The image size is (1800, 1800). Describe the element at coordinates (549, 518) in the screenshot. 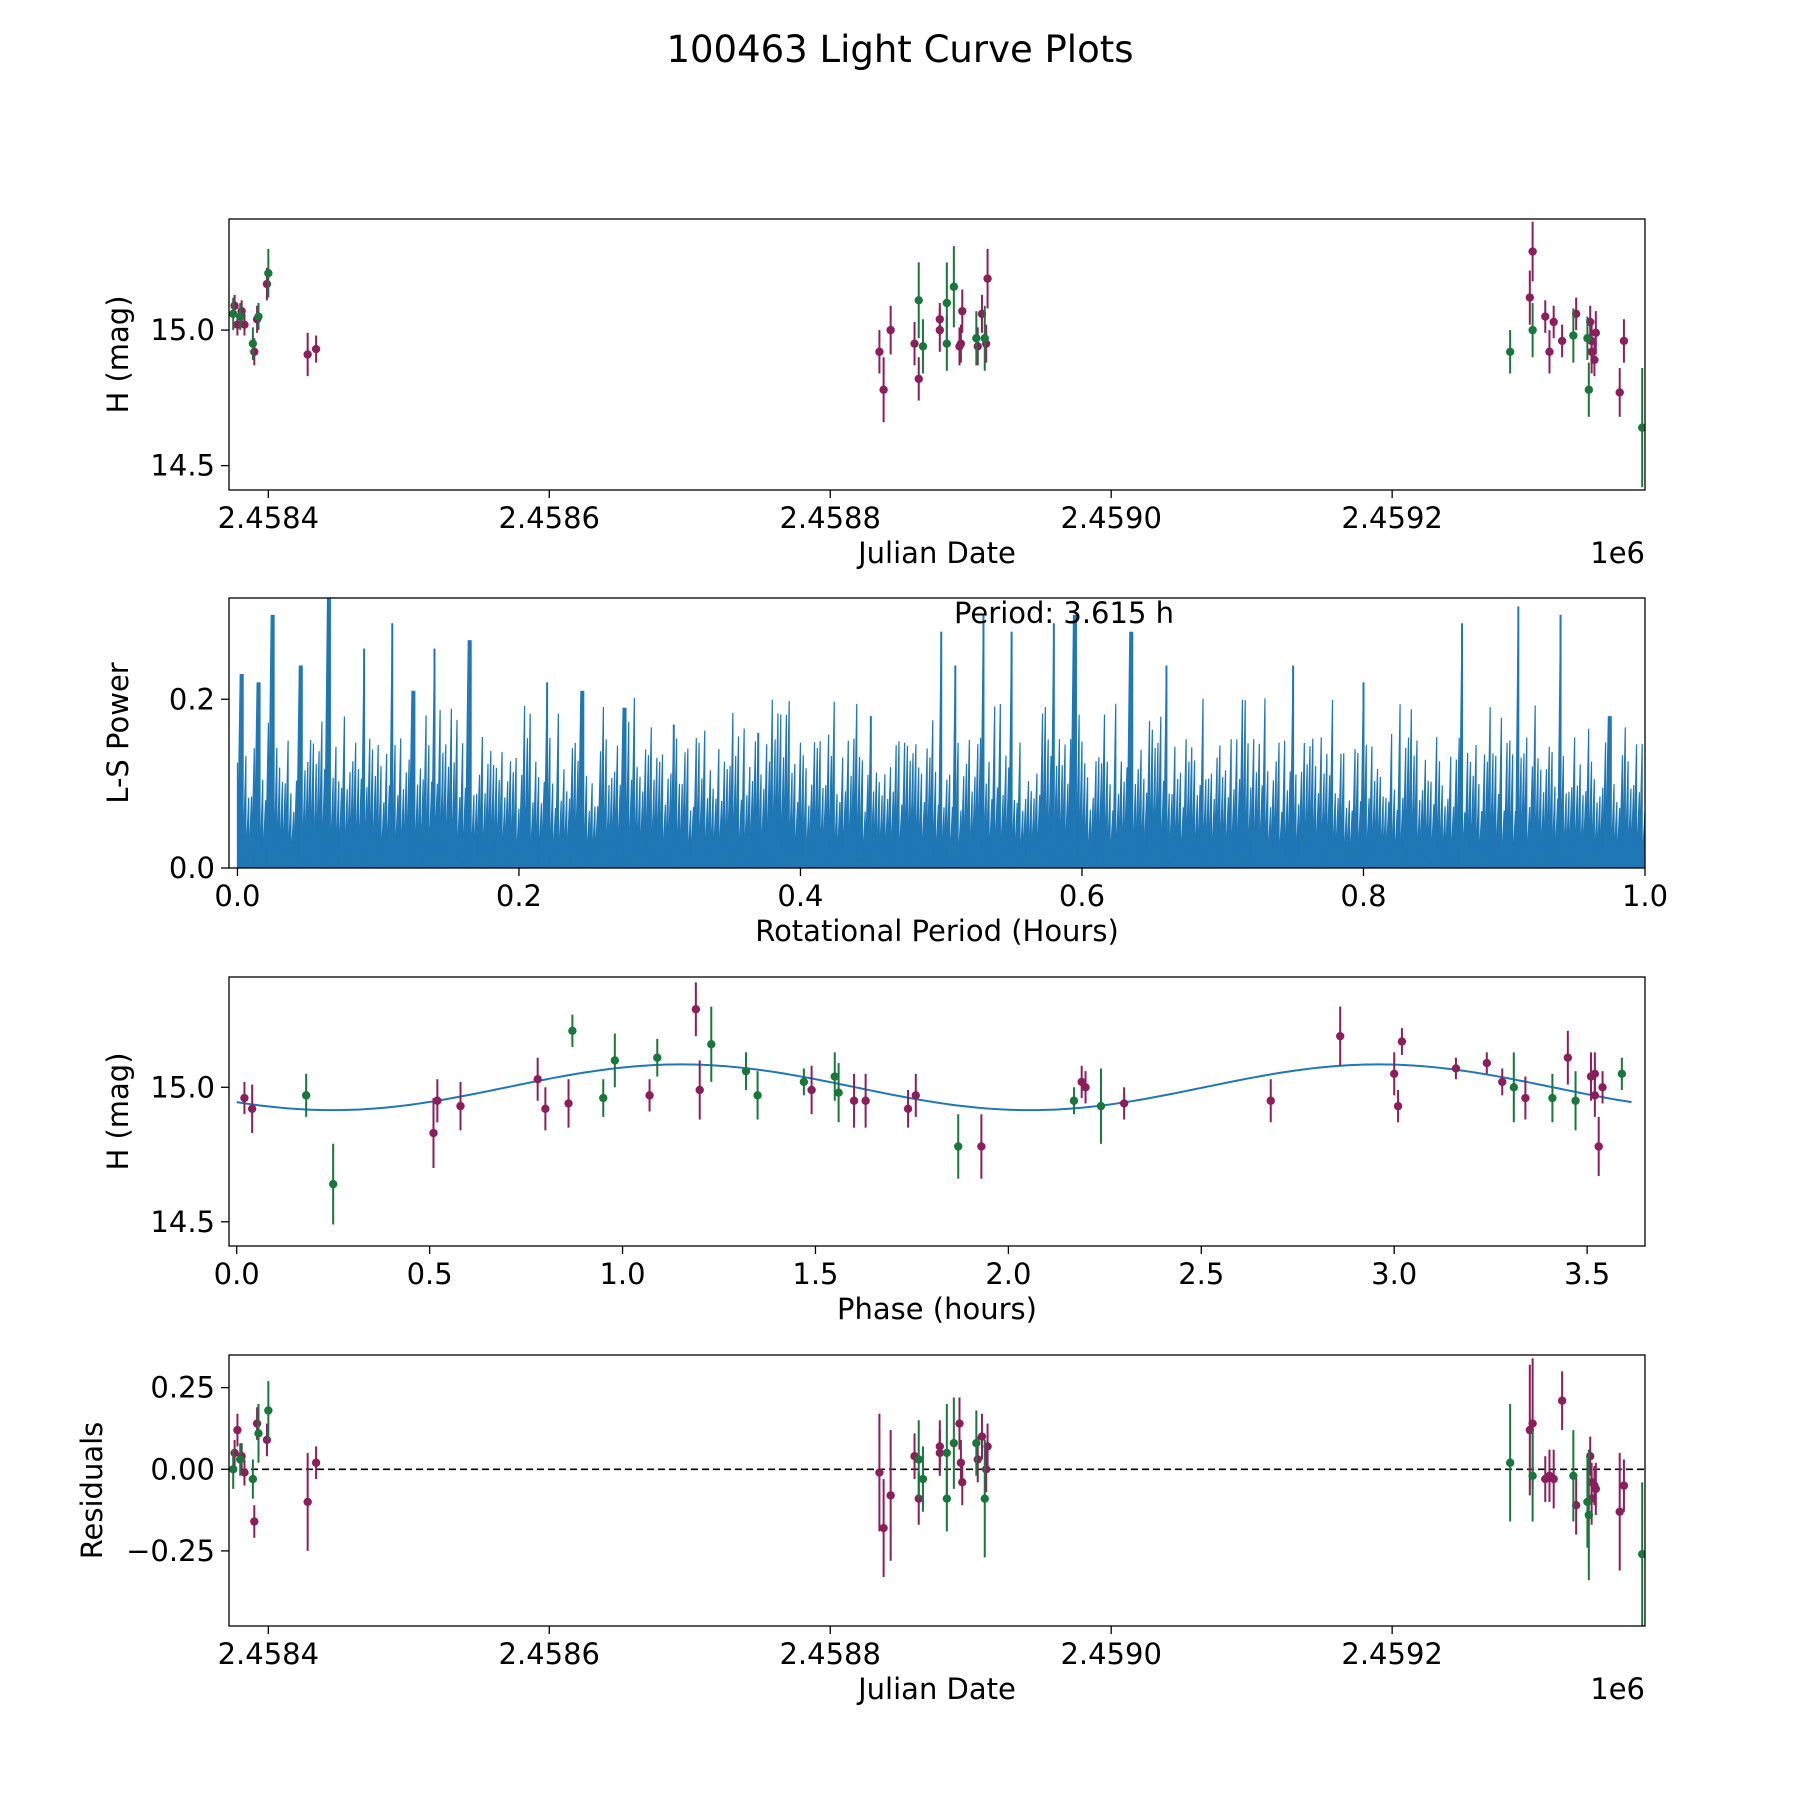

I see `x-tick-label: 2.4586` at that location.